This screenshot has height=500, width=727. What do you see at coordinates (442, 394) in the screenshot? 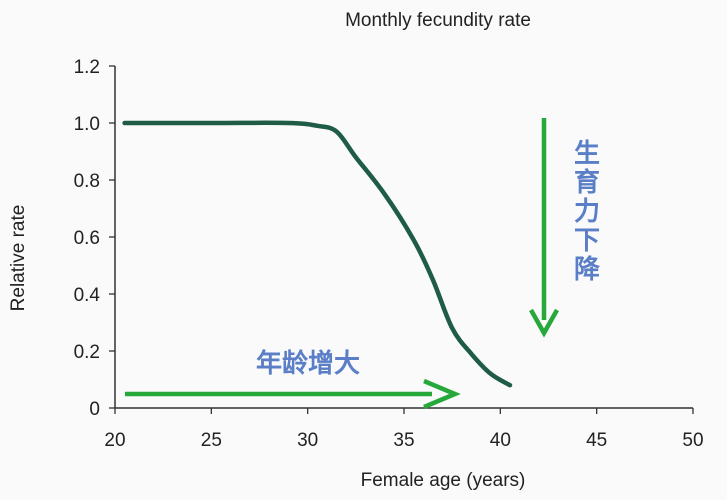
I see `age-increase-arrowhead` at bounding box center [442, 394].